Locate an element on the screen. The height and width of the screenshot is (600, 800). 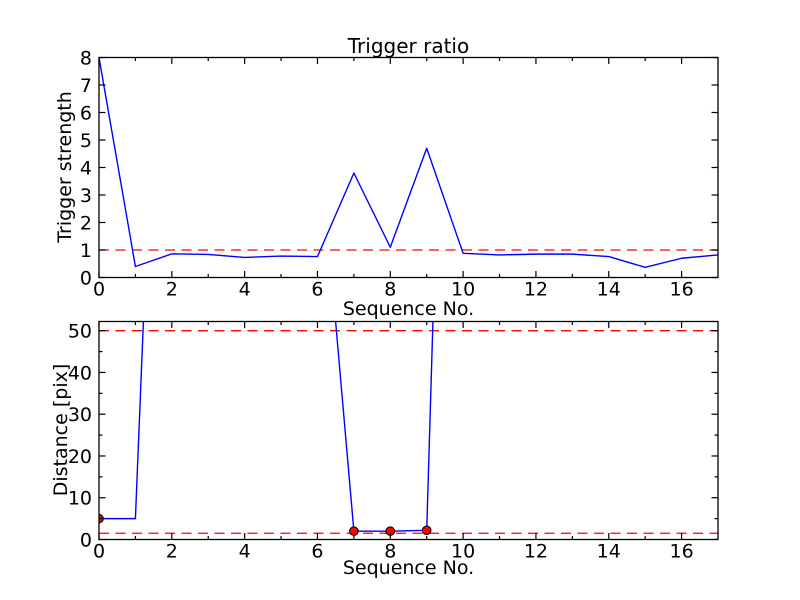
y-tick-label: 30 is located at coordinates (80, 415).